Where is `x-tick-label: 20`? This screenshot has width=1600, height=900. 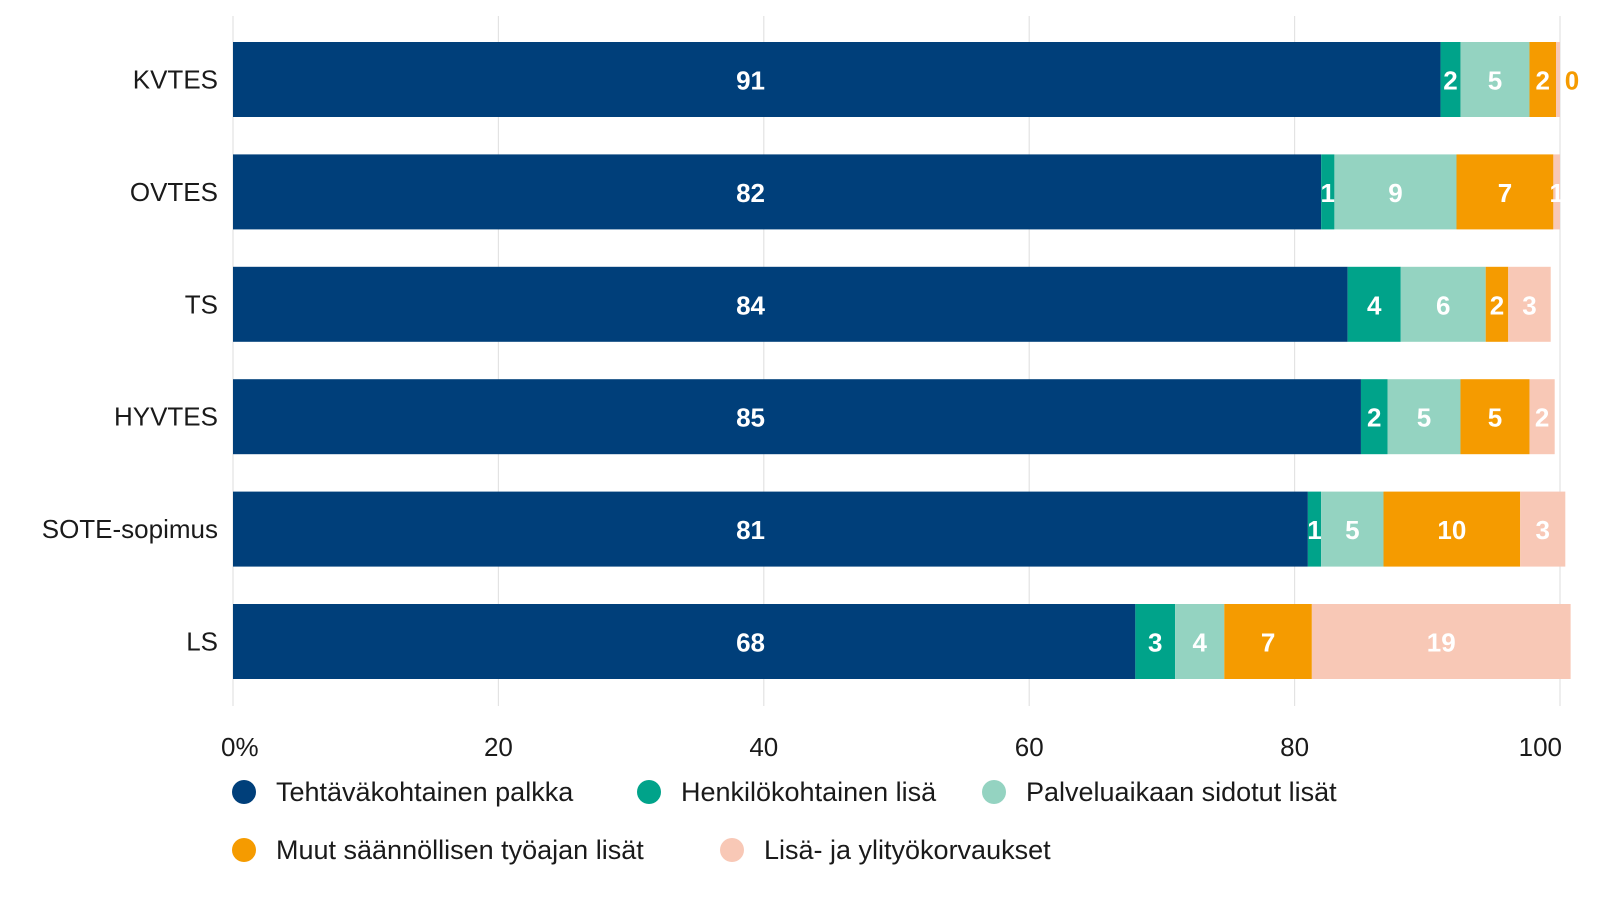
x-tick-label: 20 is located at coordinates (498, 747).